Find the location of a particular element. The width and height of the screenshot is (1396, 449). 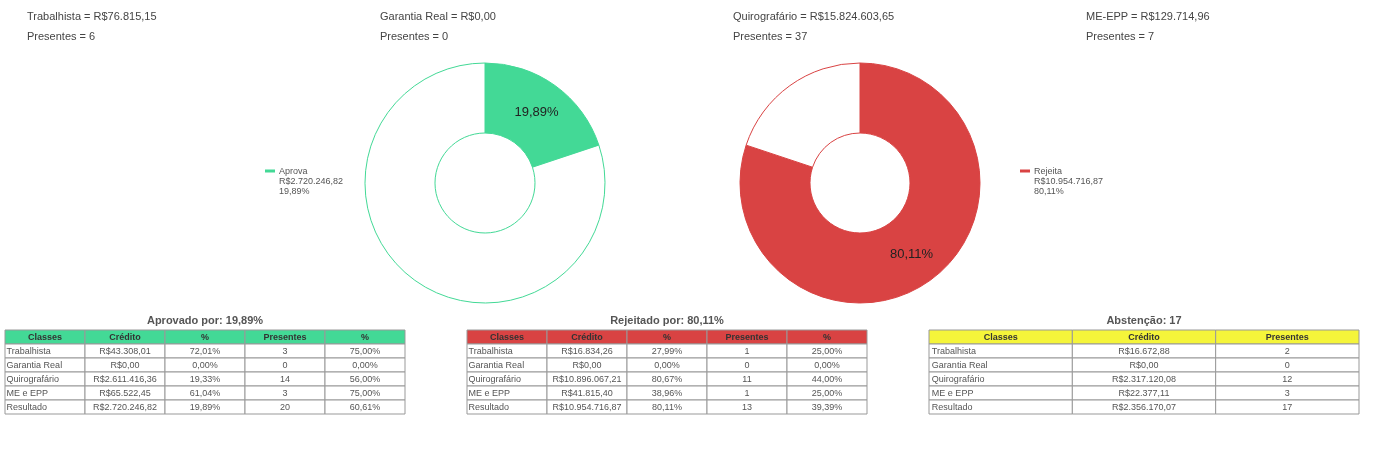

text: Presentes = 6 is located at coordinates (61, 36).